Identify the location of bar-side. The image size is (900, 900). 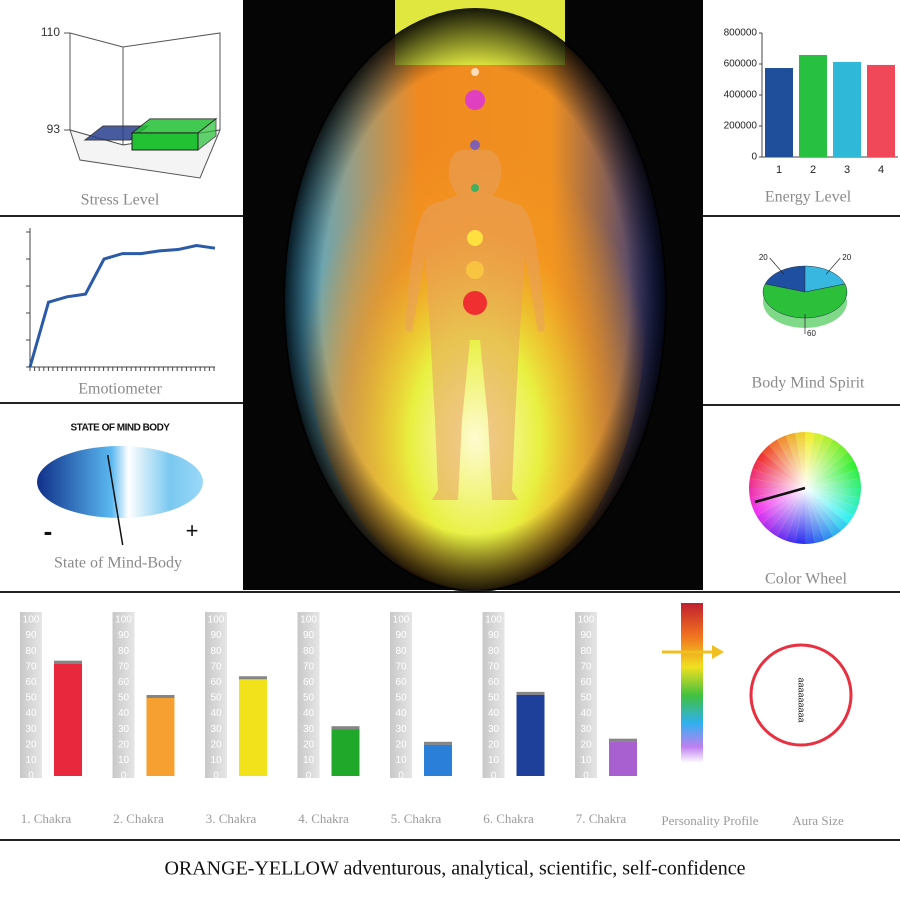
(207, 134).